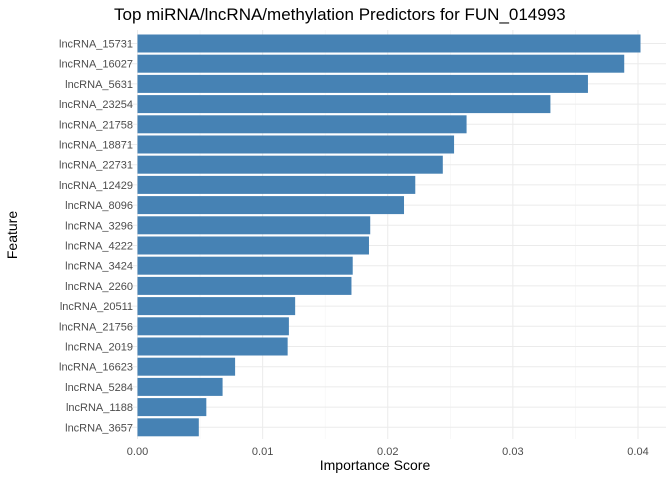 Image resolution: width=672 pixels, height=480 pixels. I want to click on y-tick-label: lncRNA_23254, so click(96, 105).